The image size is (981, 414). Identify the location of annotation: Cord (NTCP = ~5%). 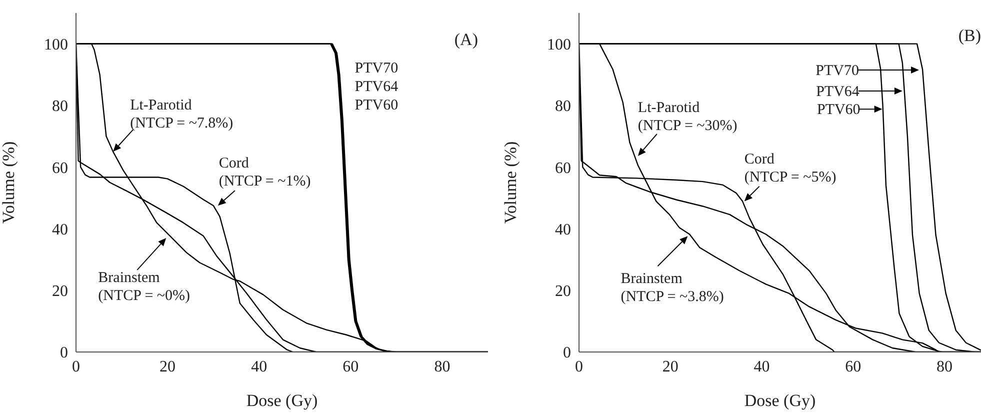
(790, 168).